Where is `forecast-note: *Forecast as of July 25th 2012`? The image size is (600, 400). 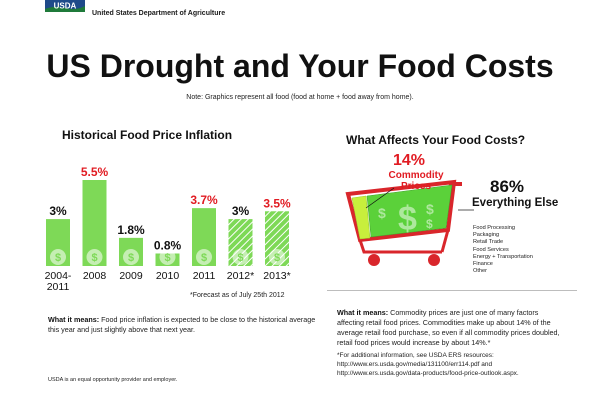 forecast-note: *Forecast as of July 25th 2012 is located at coordinates (237, 295).